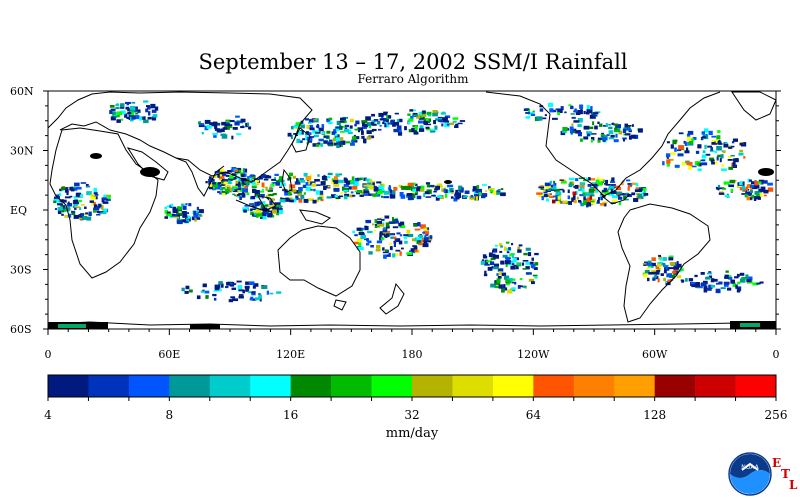 The width and height of the screenshot is (800, 500). What do you see at coordinates (104, 203) in the screenshot?
I see `coast-africa` at bounding box center [104, 203].